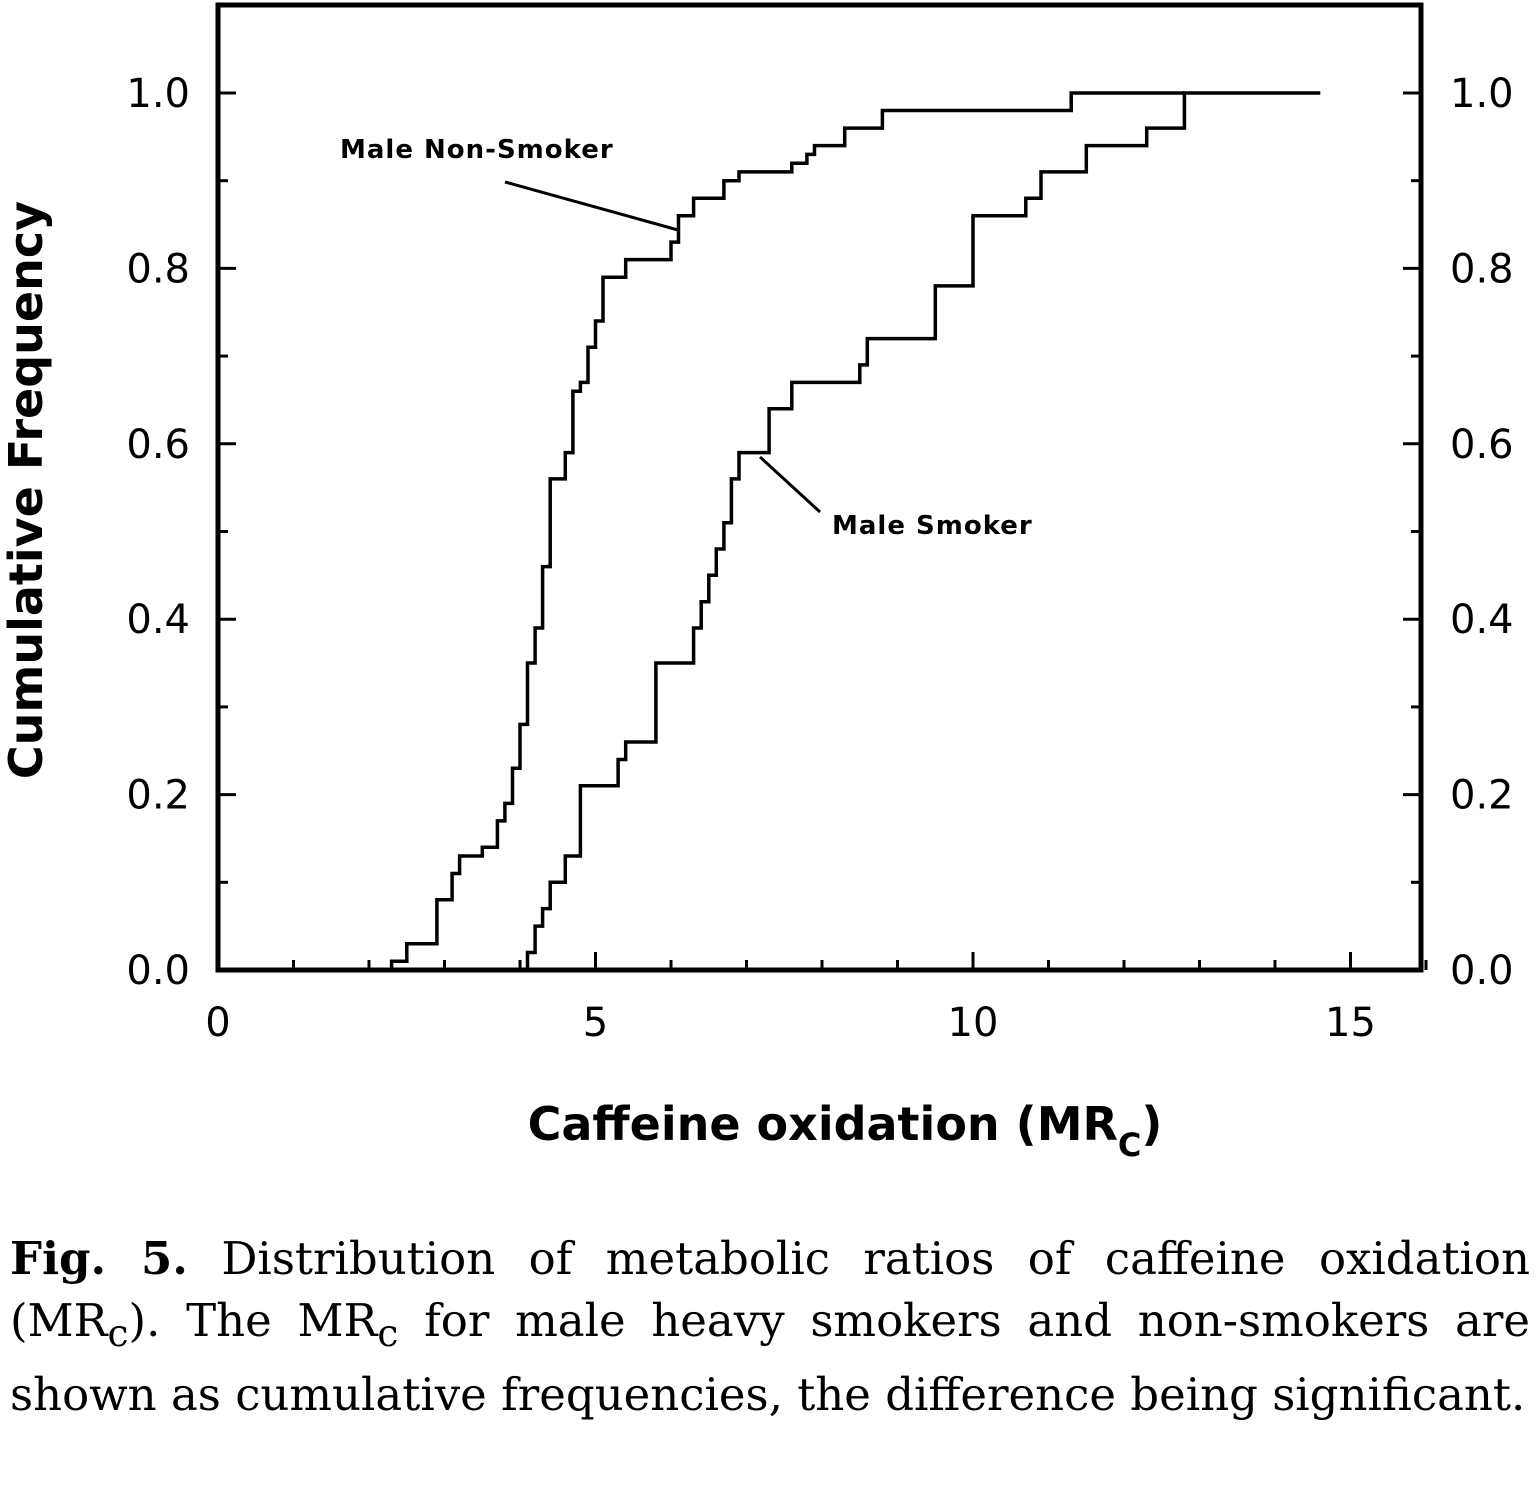  I want to click on y-tick-label-left: 1.0, so click(158, 94).